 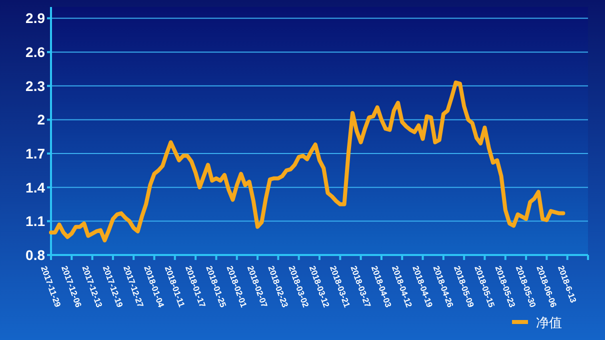 I want to click on legend-label: 净值, so click(x=549, y=322).